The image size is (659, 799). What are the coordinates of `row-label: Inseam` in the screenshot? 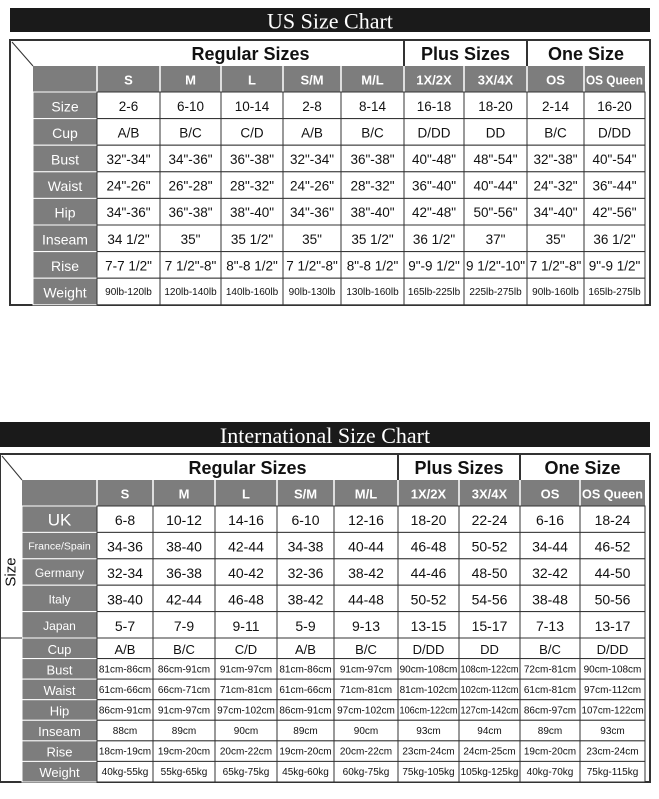 It's located at (65, 239).